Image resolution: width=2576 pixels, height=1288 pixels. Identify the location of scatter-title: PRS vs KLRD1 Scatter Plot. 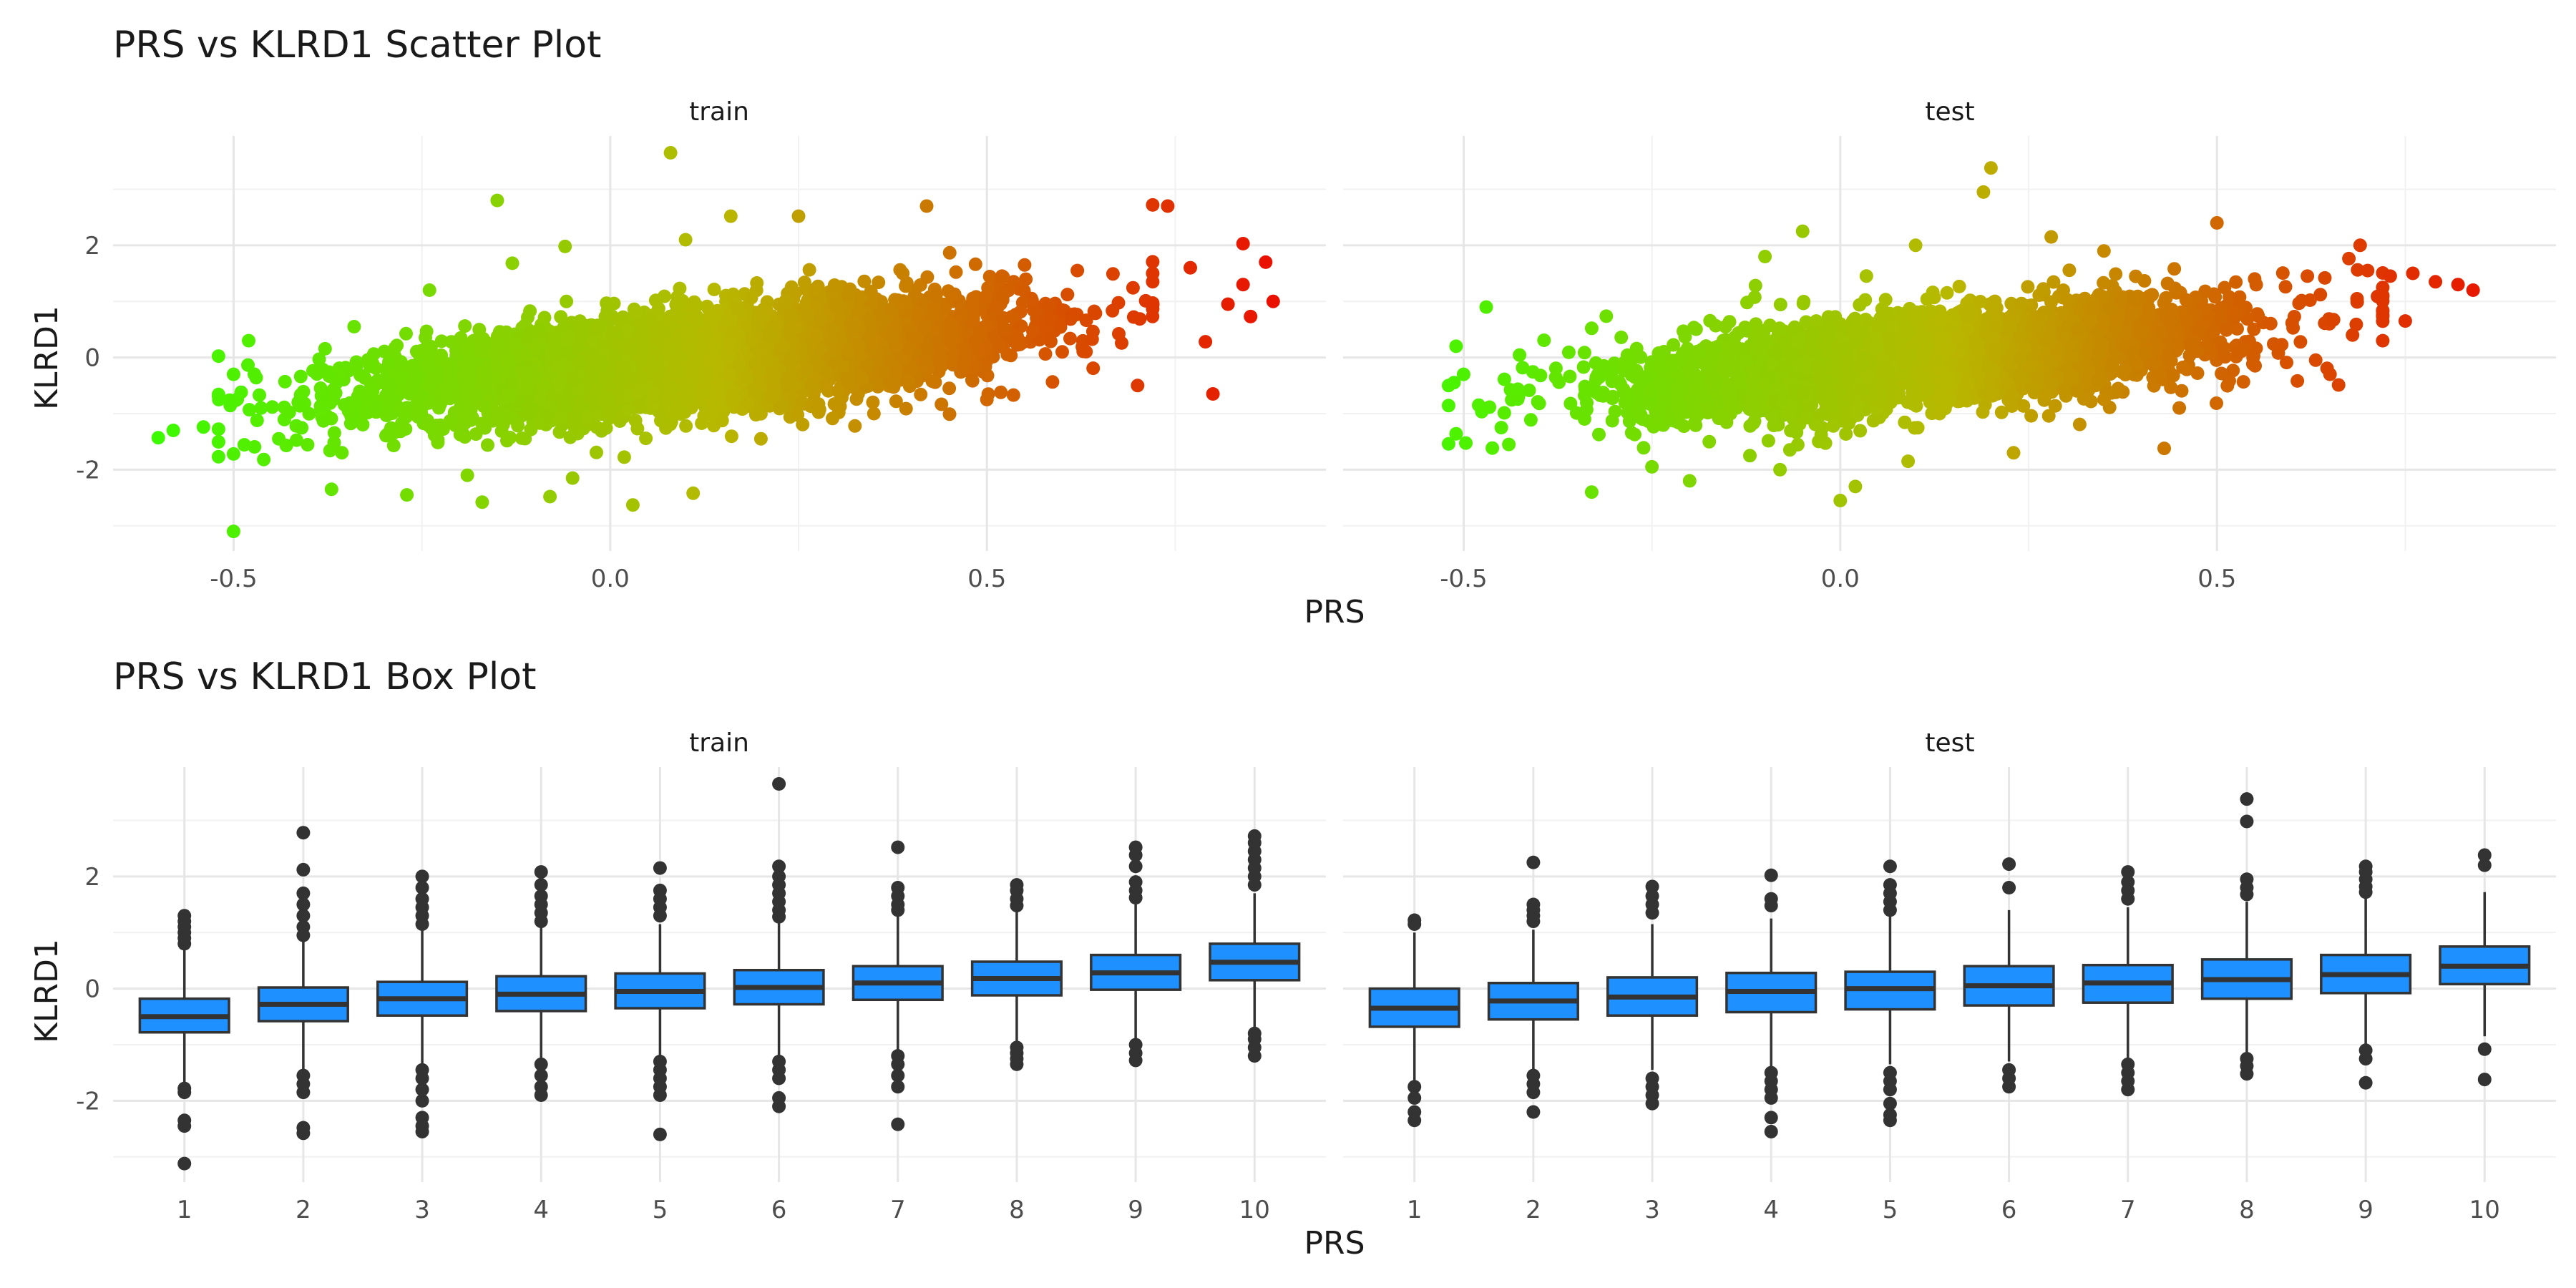
(357, 45).